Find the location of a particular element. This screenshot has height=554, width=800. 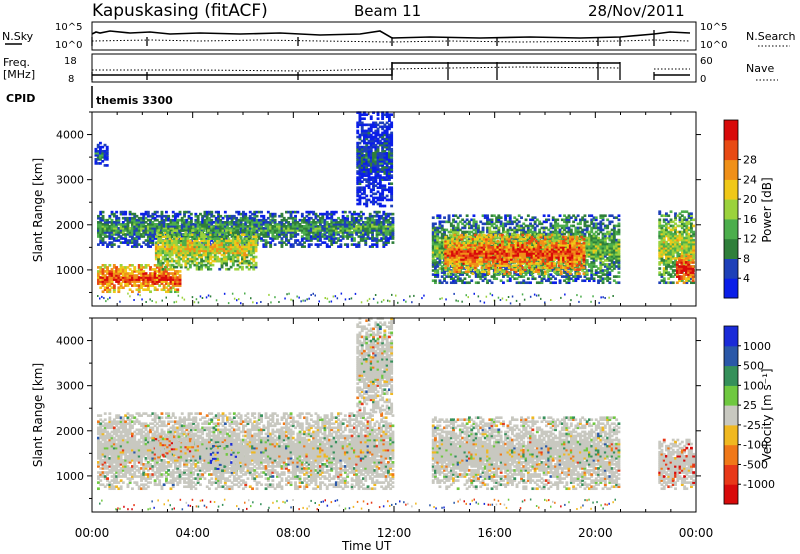

freq-panel is located at coordinates (394, 68).